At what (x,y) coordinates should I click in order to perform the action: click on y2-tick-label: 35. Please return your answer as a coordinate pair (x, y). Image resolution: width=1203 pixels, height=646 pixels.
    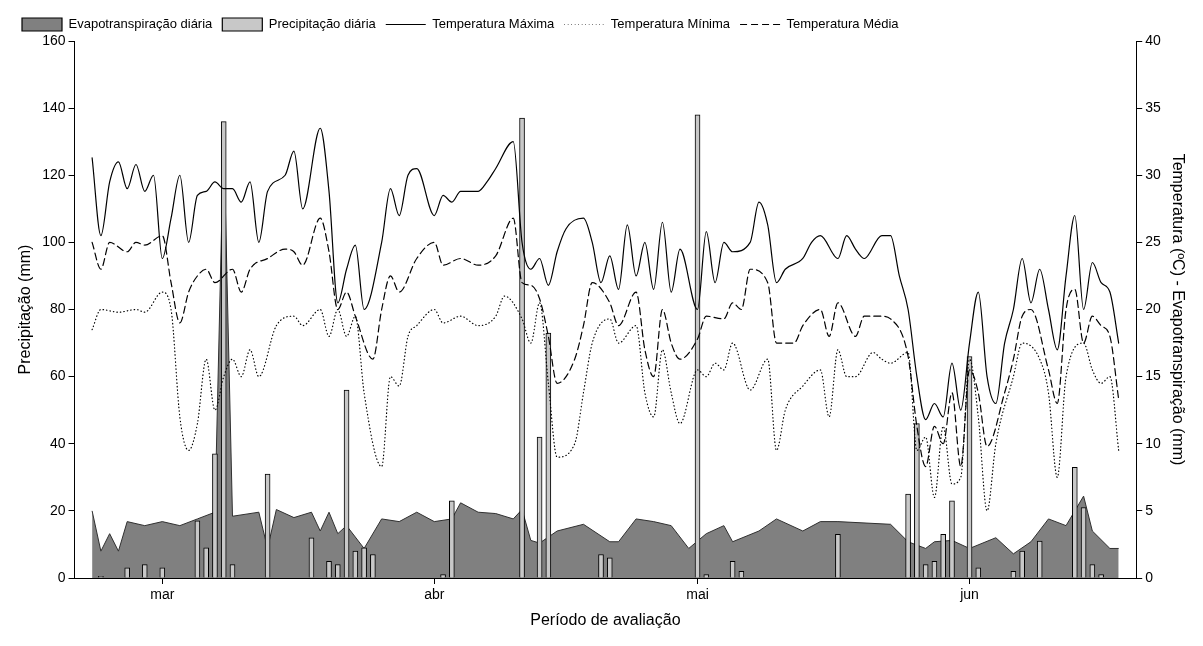
    Looking at the image, I should click on (1153, 106).